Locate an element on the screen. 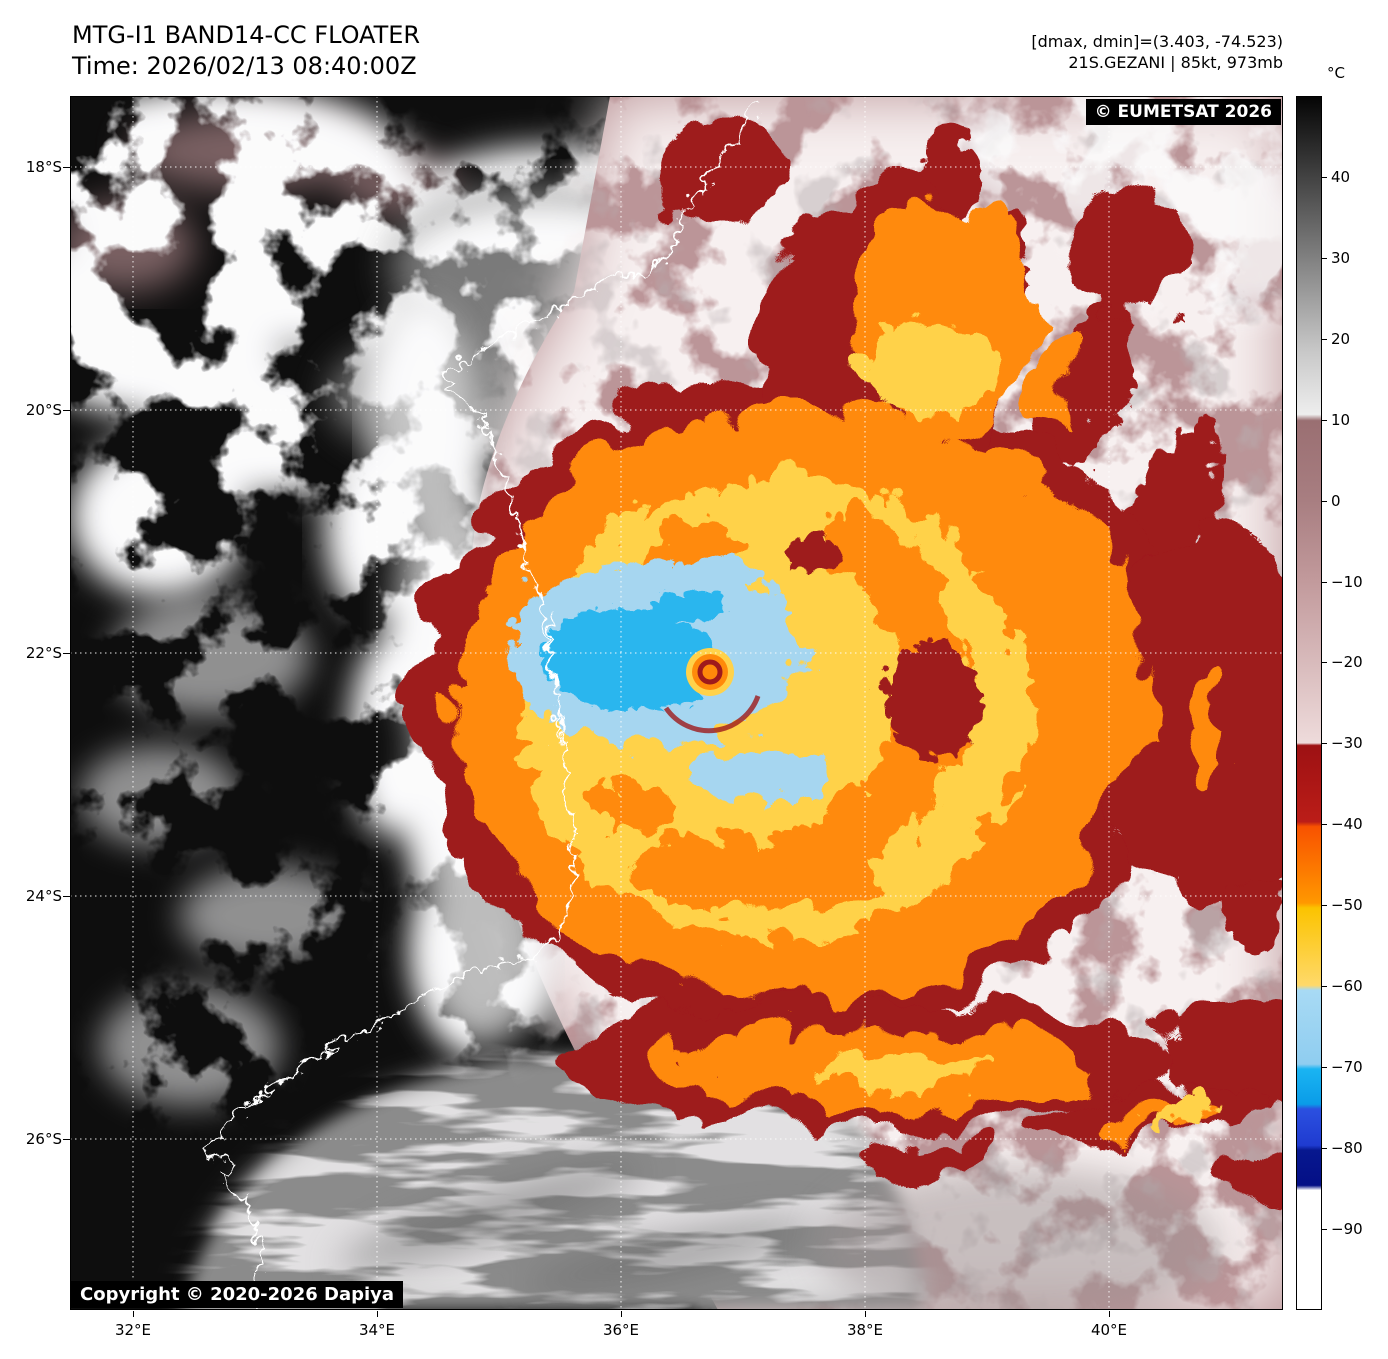  low-cloud-deck is located at coordinates (701, 1181).